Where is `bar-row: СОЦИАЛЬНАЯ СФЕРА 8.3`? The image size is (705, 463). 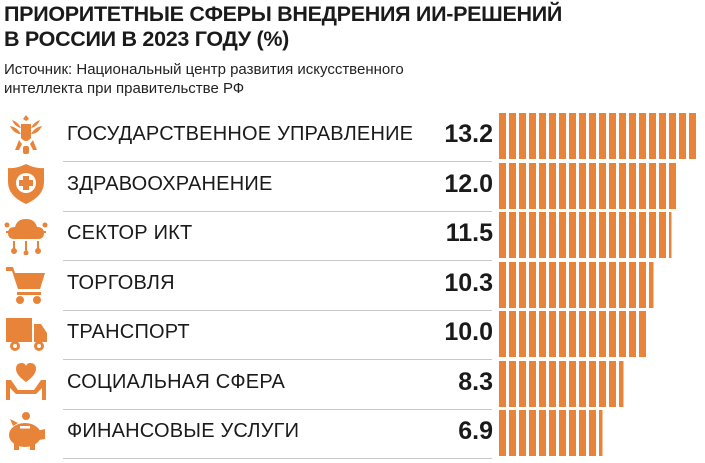 bar-row: СОЦИАЛЬНАЯ СФЕРА 8.3 is located at coordinates (352, 385).